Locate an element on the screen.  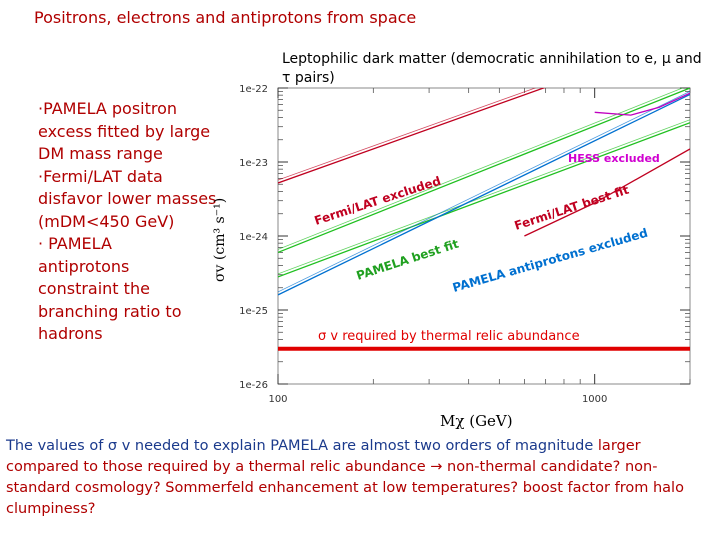
bullet-line: branching ratio to is located at coordinates (110, 311).